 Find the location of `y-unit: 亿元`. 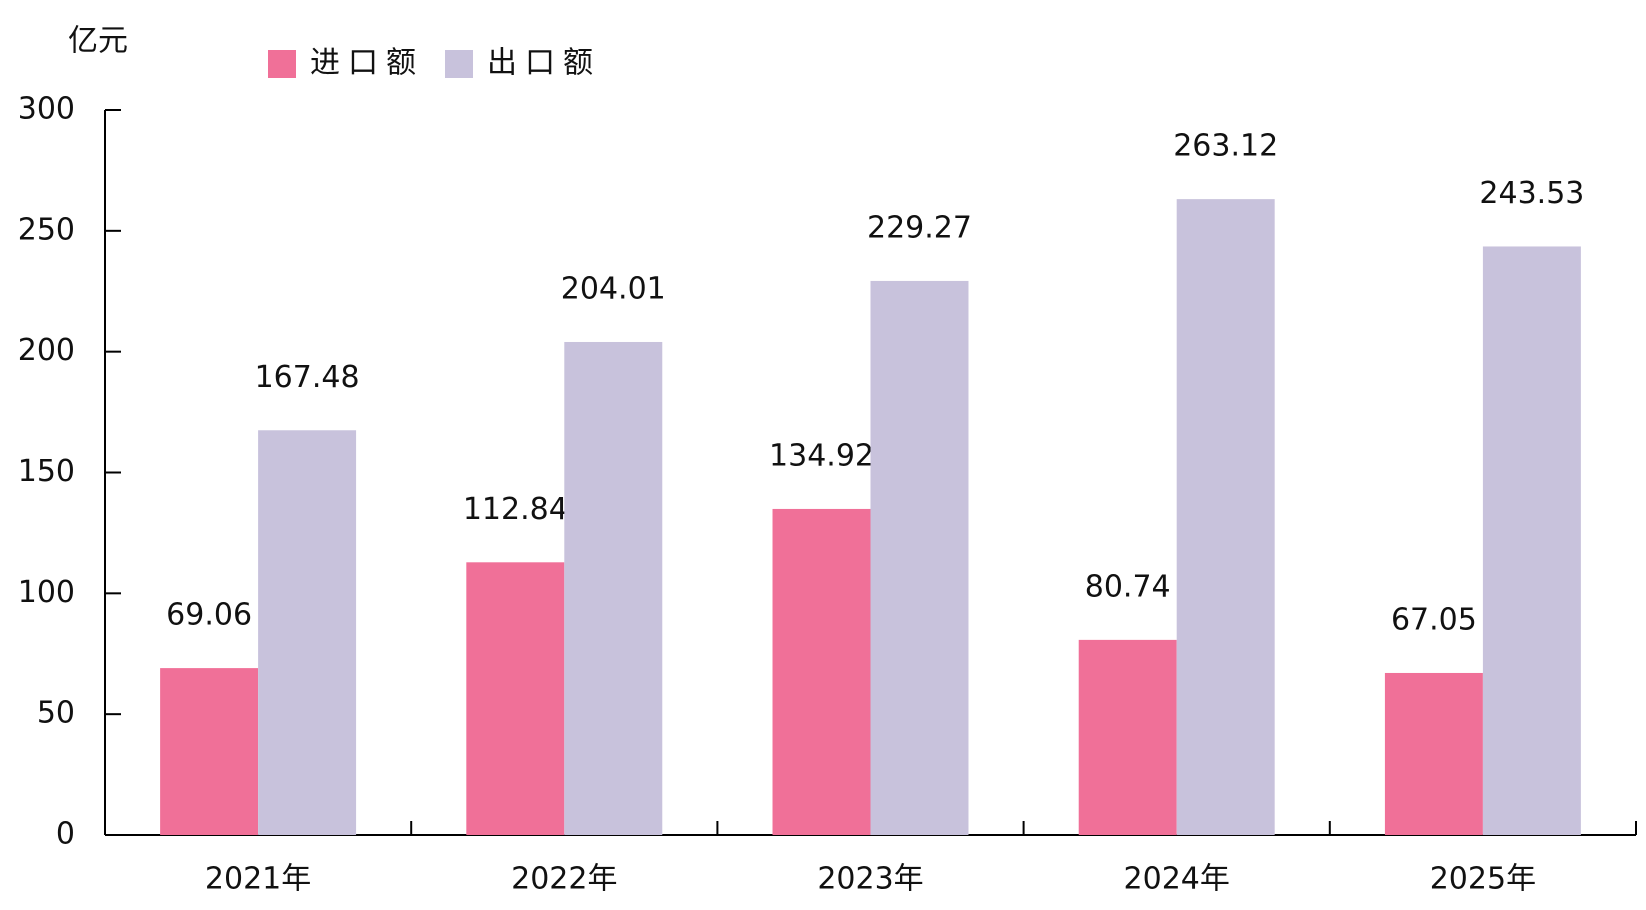

y-unit: 亿元 is located at coordinates (98, 41).